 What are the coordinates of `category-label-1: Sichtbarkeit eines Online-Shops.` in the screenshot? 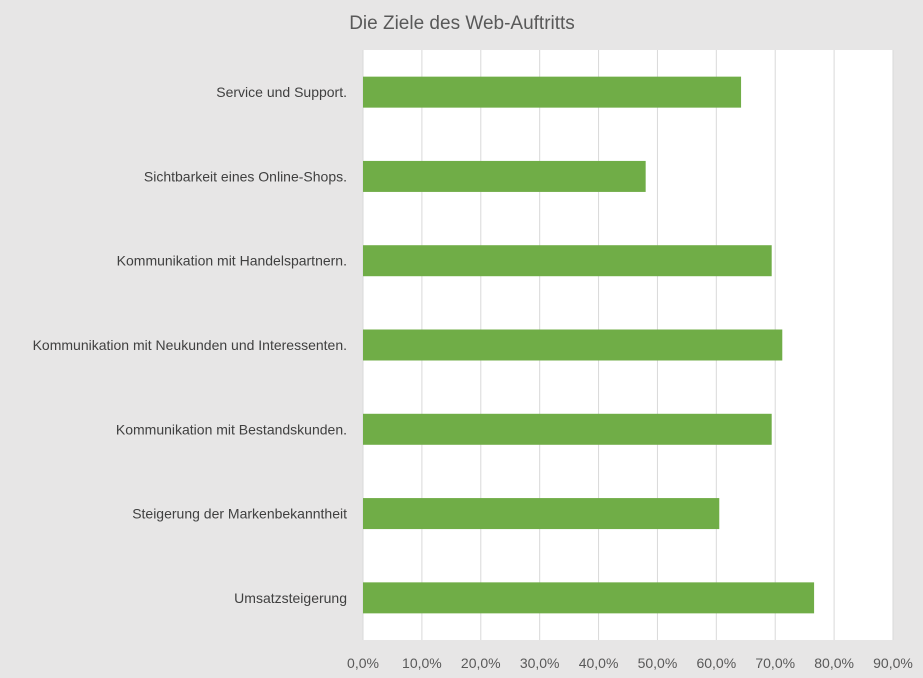 It's located at (245, 176).